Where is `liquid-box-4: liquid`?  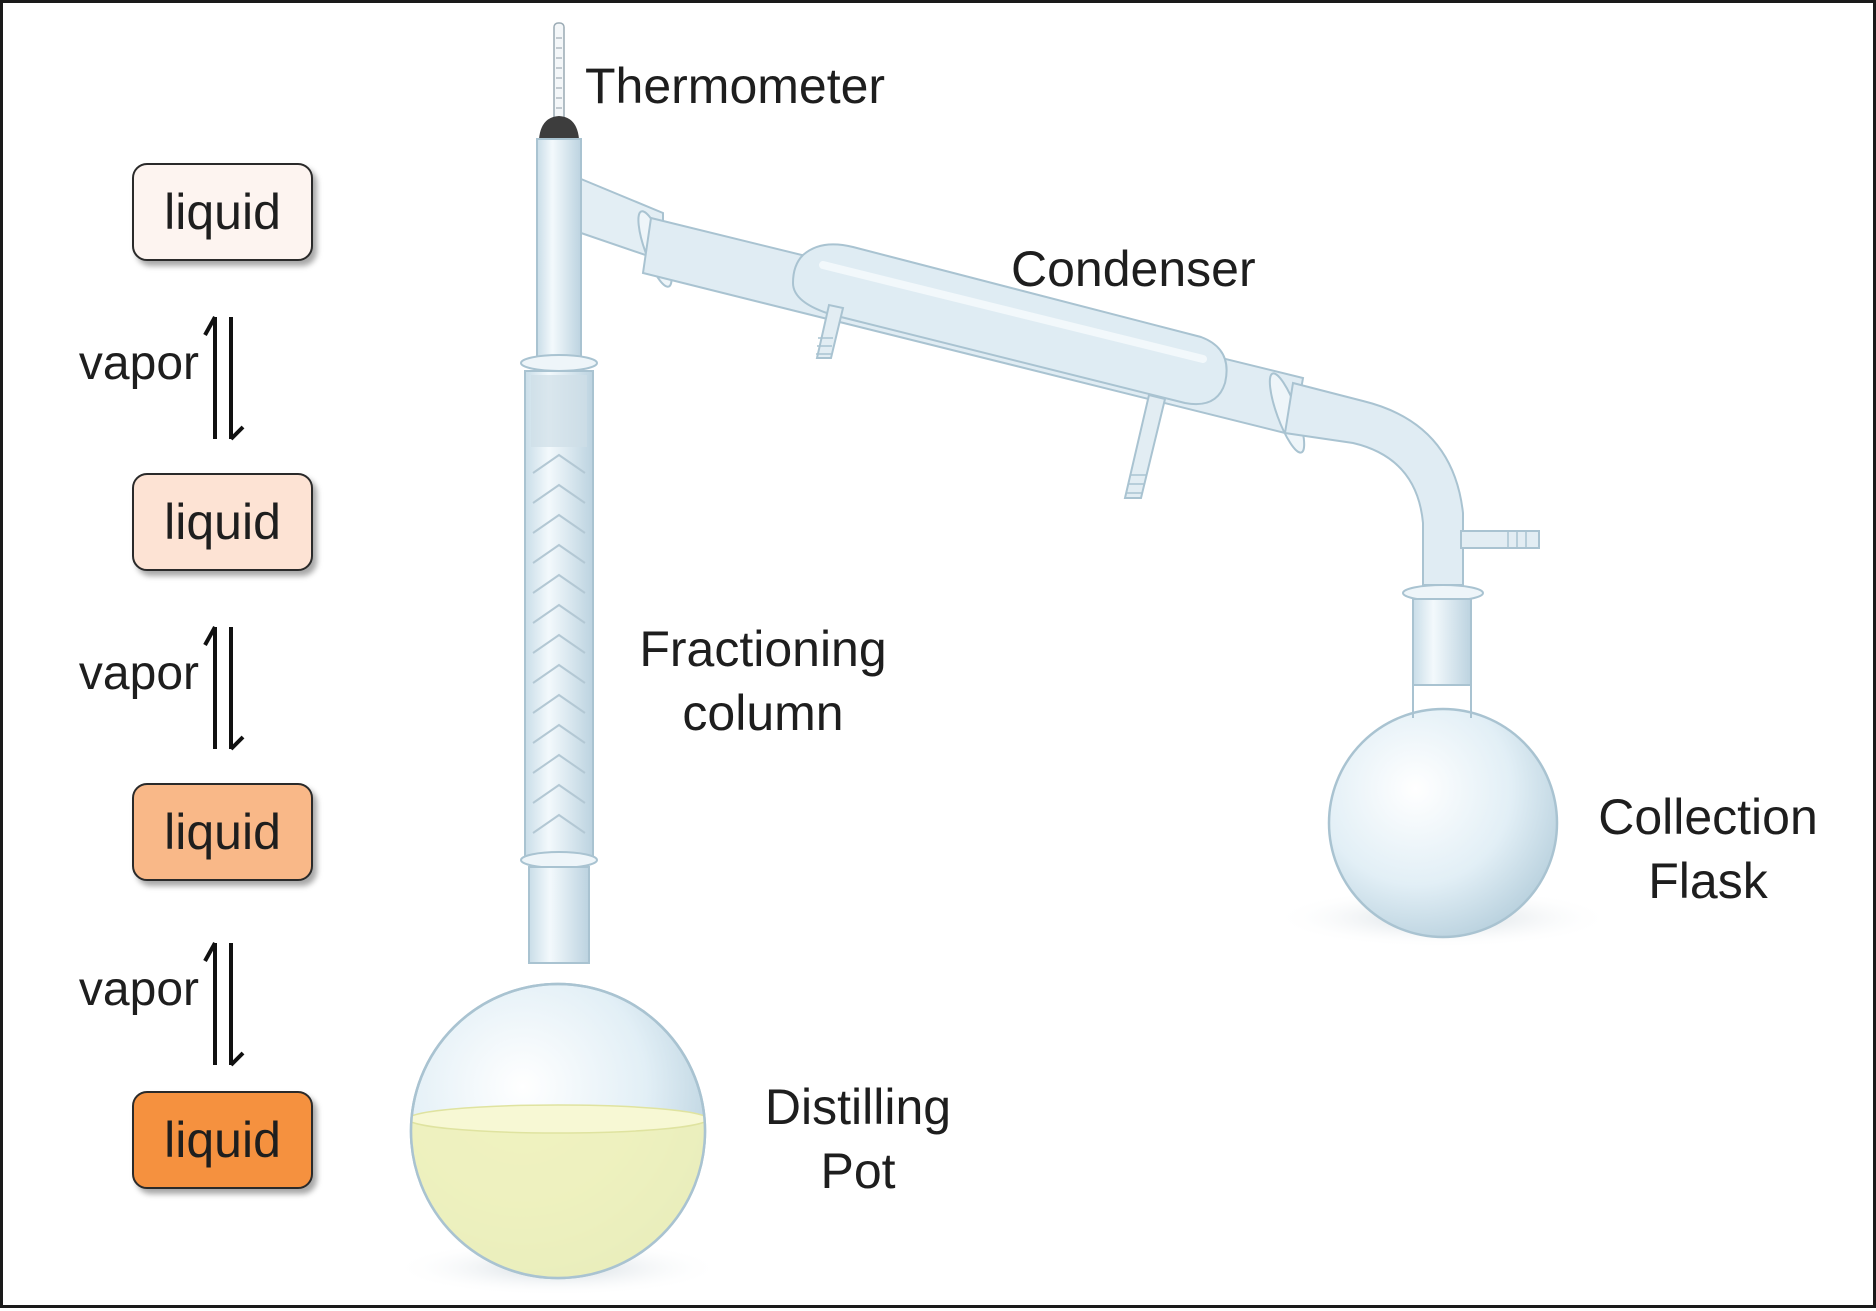 liquid-box-4: liquid is located at coordinates (222, 1140).